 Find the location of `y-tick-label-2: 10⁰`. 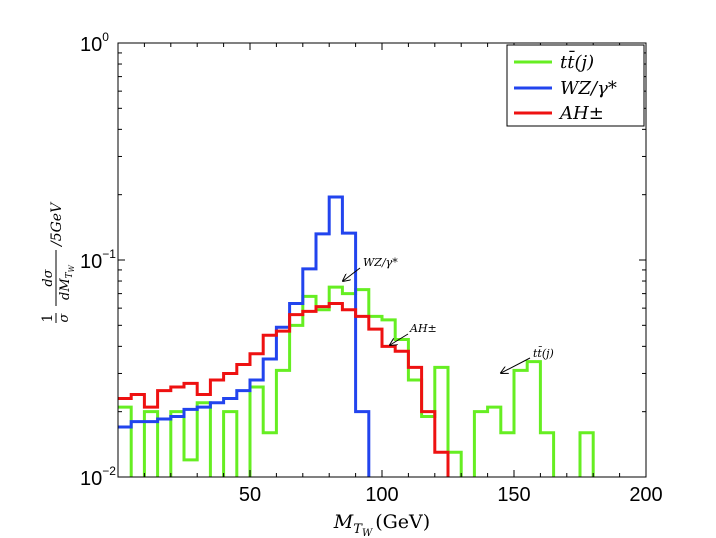

y-tick-label-2: 10⁰ is located at coordinates (94, 43).